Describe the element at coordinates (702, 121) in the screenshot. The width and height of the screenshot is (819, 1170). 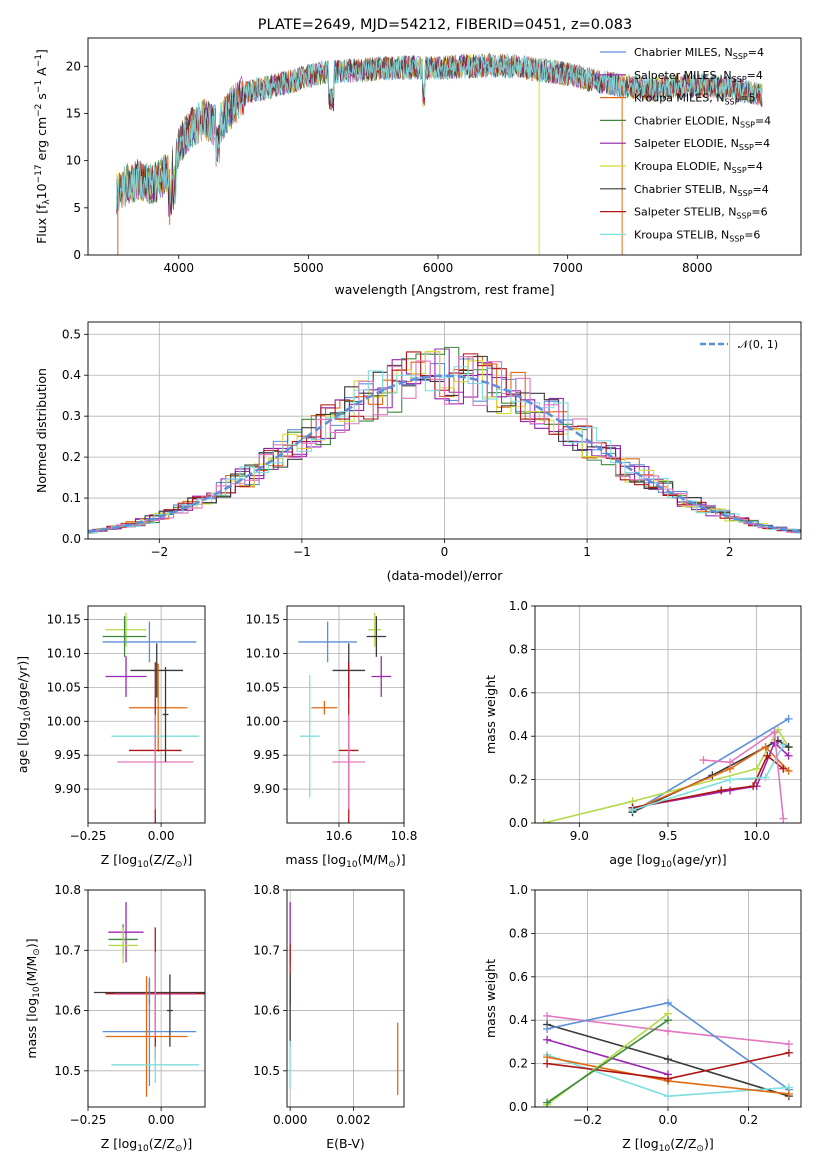
I see `legend-label: Chabrier ELODIE, NSSP=4` at that location.